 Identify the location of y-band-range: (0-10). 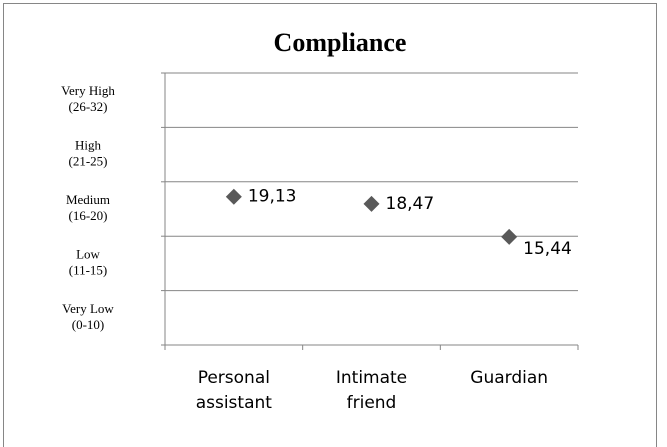
(88, 324).